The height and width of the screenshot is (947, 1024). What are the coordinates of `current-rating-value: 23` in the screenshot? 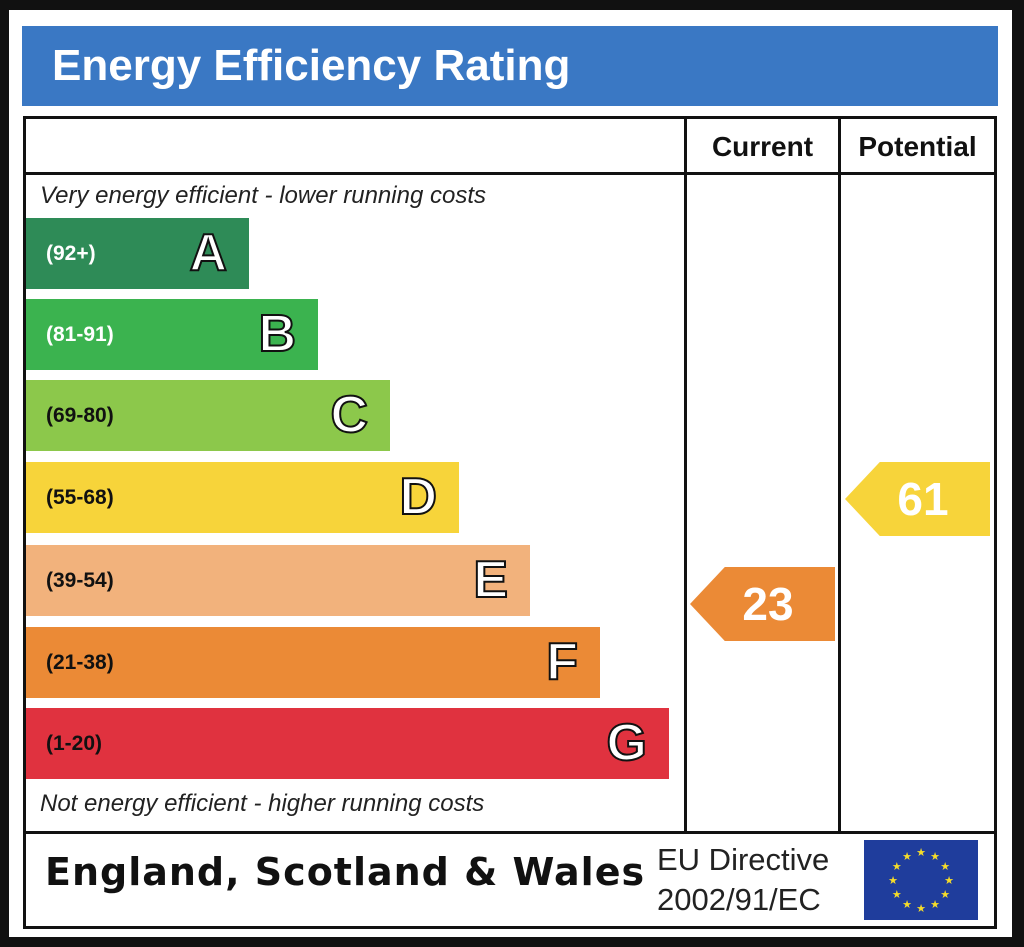 It's located at (768, 604).